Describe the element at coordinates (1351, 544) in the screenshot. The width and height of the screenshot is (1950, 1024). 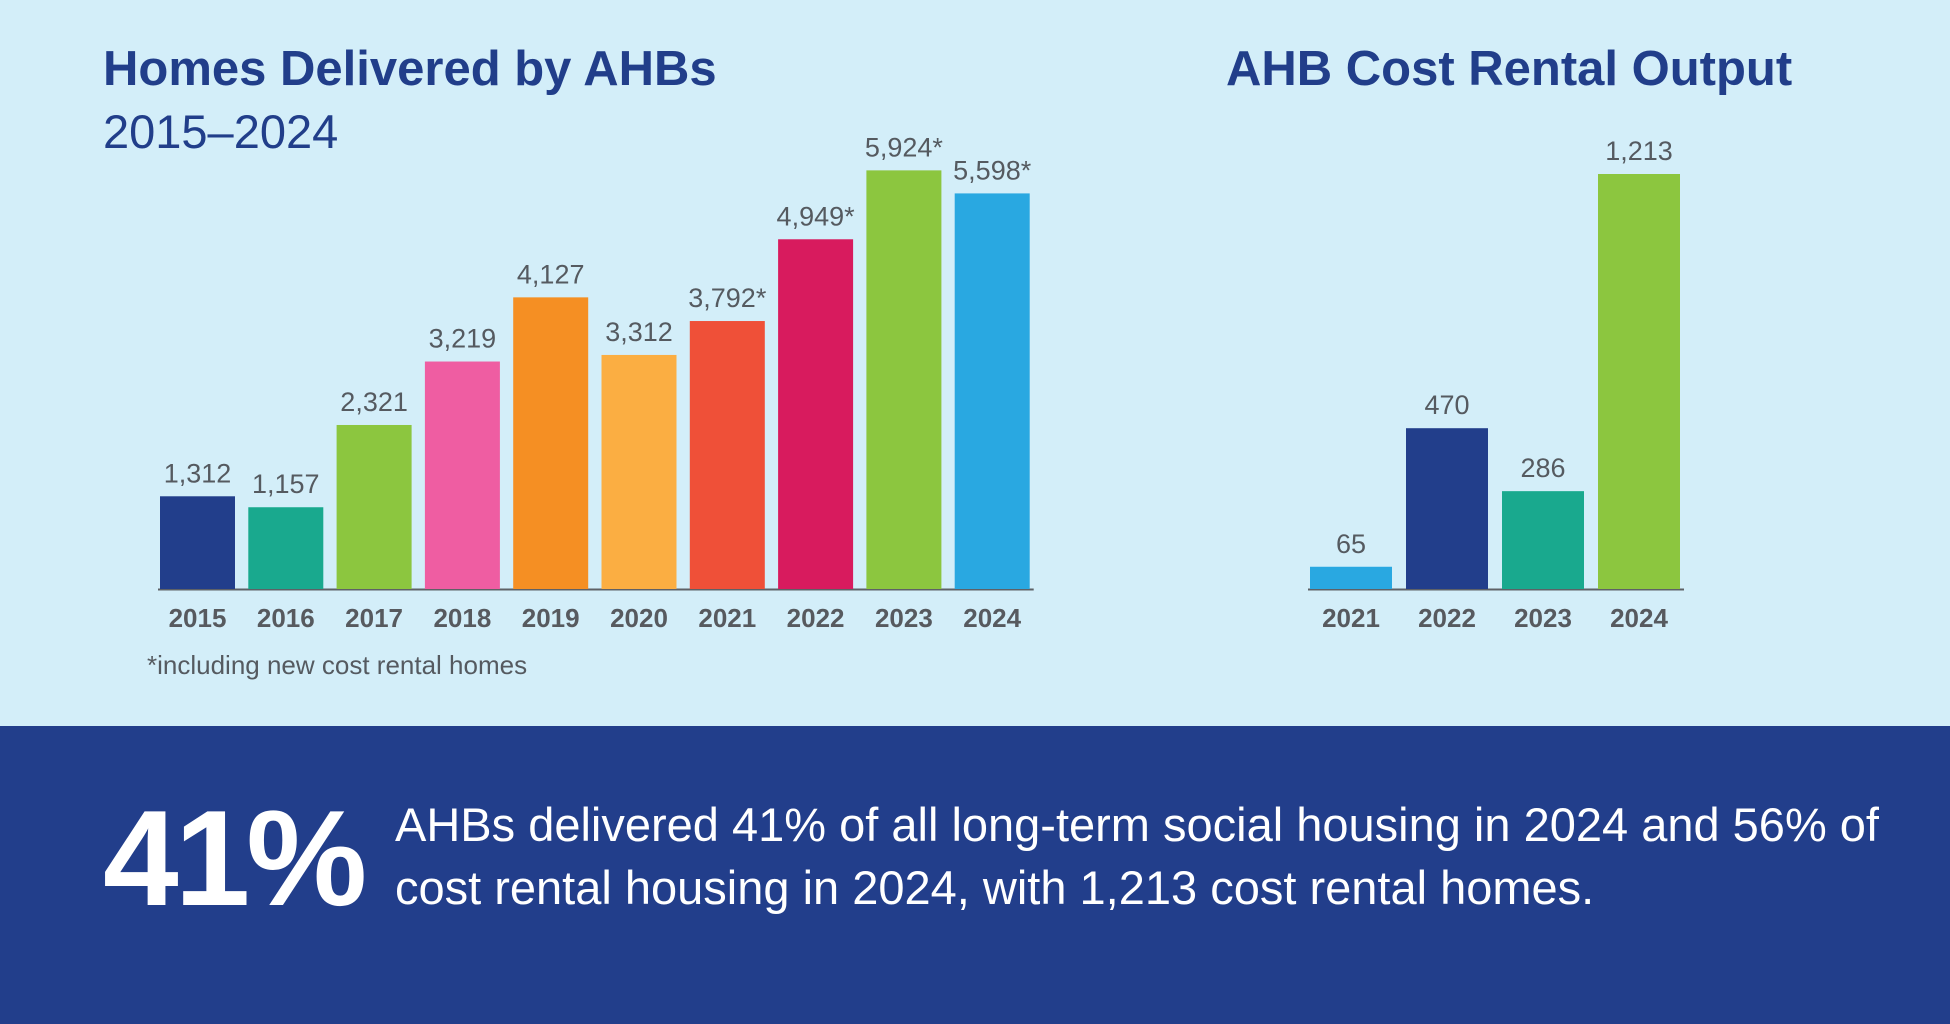
I see `data-label-2021: 65` at that location.